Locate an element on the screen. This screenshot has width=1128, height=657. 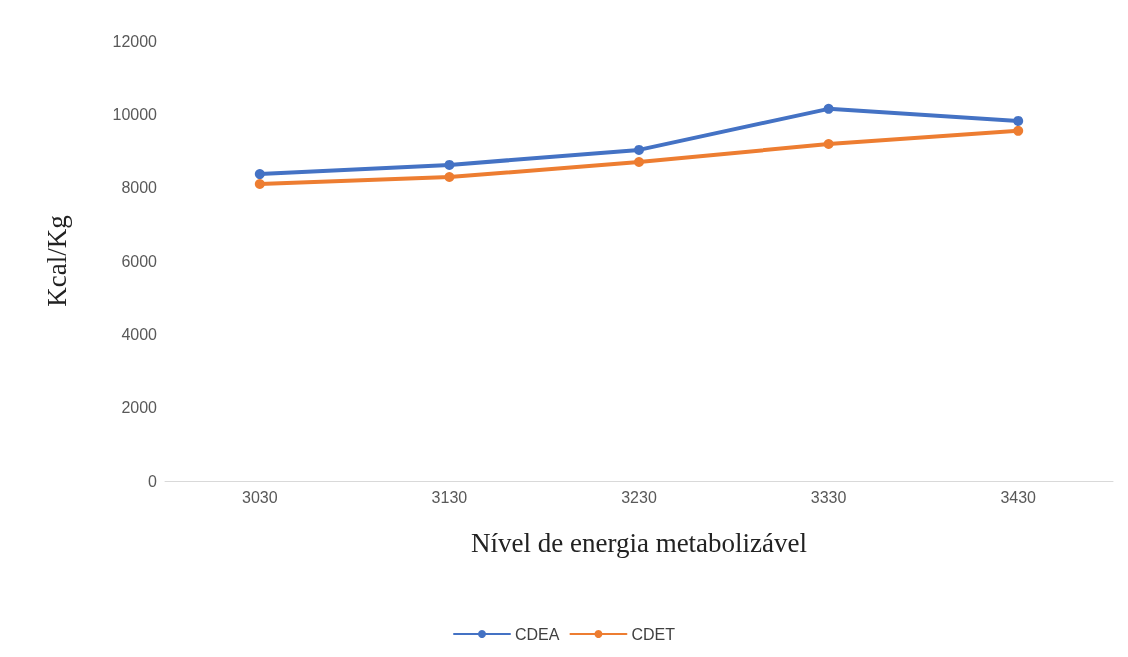
y-tick-label: 12000 is located at coordinates (135, 41).